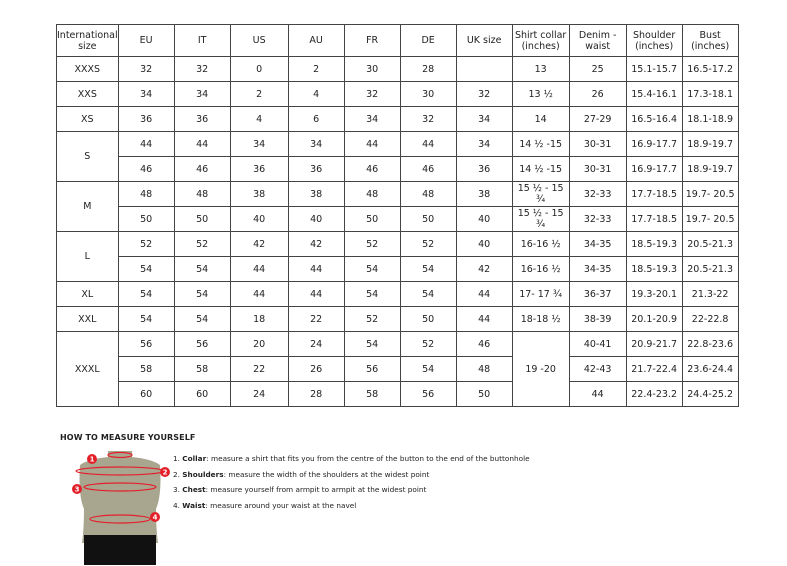 The height and width of the screenshot is (566, 787). I want to click on table-cell: 17.7-18.5, so click(654, 194).